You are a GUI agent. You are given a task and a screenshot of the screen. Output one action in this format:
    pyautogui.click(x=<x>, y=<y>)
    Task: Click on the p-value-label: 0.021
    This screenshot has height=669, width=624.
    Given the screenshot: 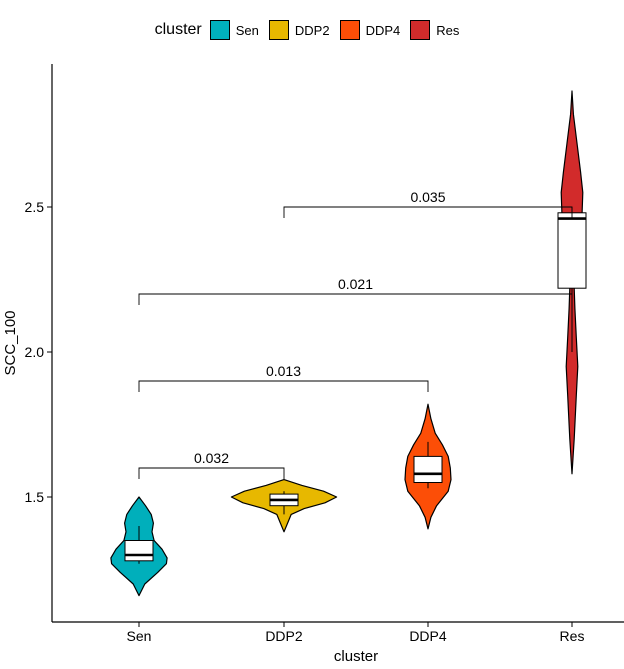 What is the action you would take?
    pyautogui.click(x=355, y=284)
    